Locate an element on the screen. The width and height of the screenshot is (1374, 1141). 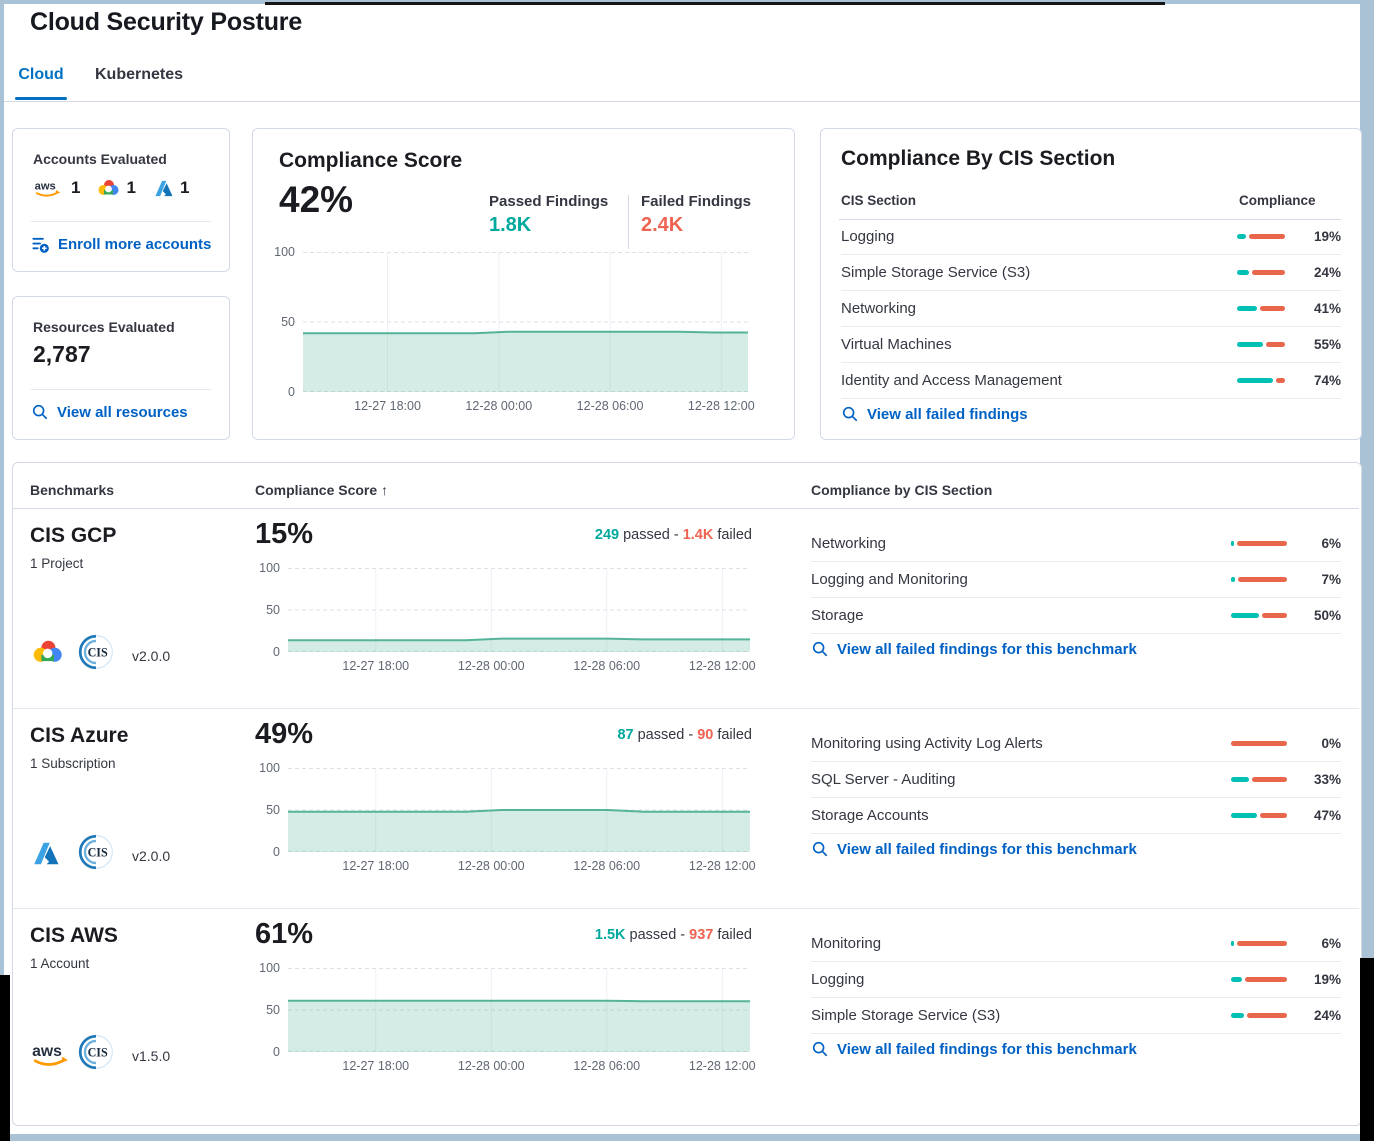
compliance-percent: 41% is located at coordinates (1327, 308).